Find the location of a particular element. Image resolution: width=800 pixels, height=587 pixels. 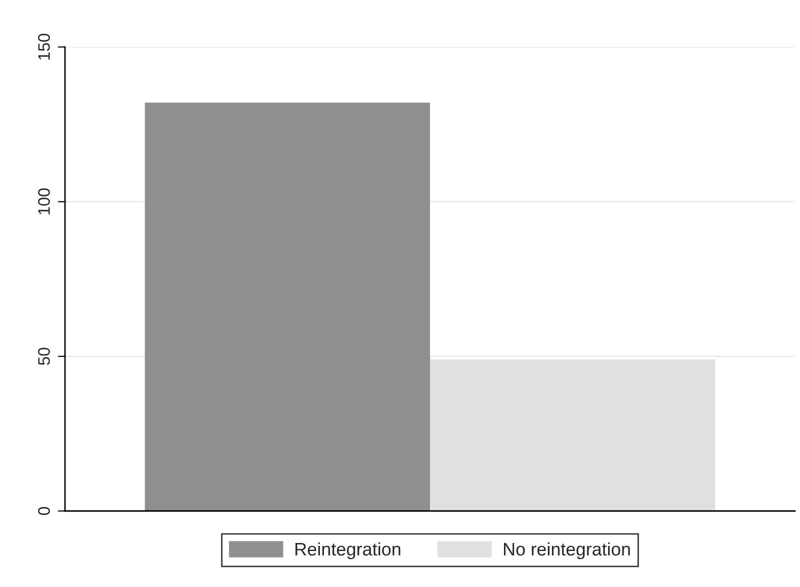

y-tick-label: 0 is located at coordinates (44, 511).